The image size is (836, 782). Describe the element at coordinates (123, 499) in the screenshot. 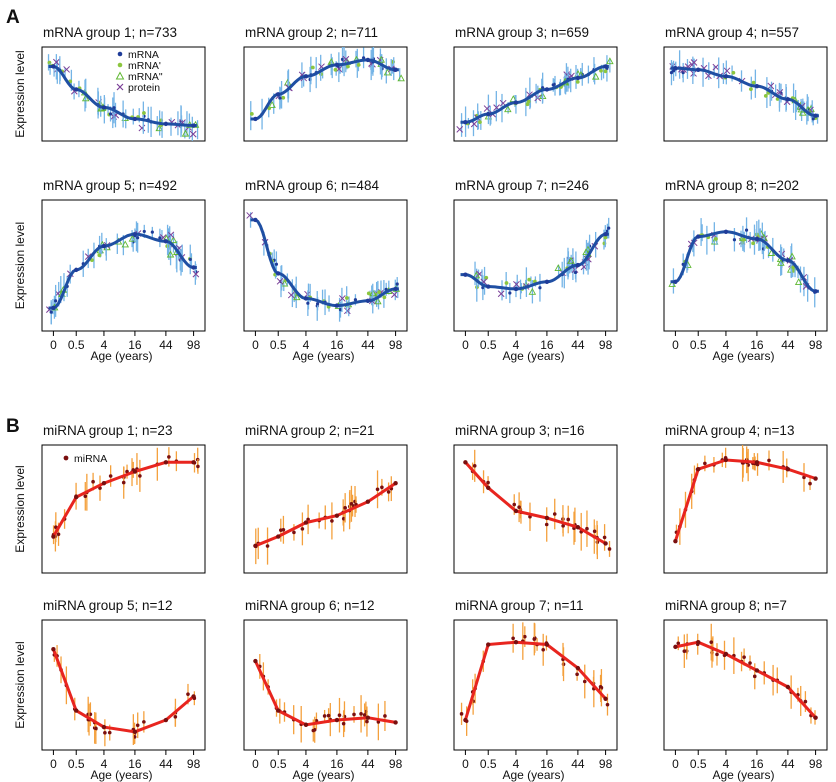

I see `mirna-fit-line` at that location.